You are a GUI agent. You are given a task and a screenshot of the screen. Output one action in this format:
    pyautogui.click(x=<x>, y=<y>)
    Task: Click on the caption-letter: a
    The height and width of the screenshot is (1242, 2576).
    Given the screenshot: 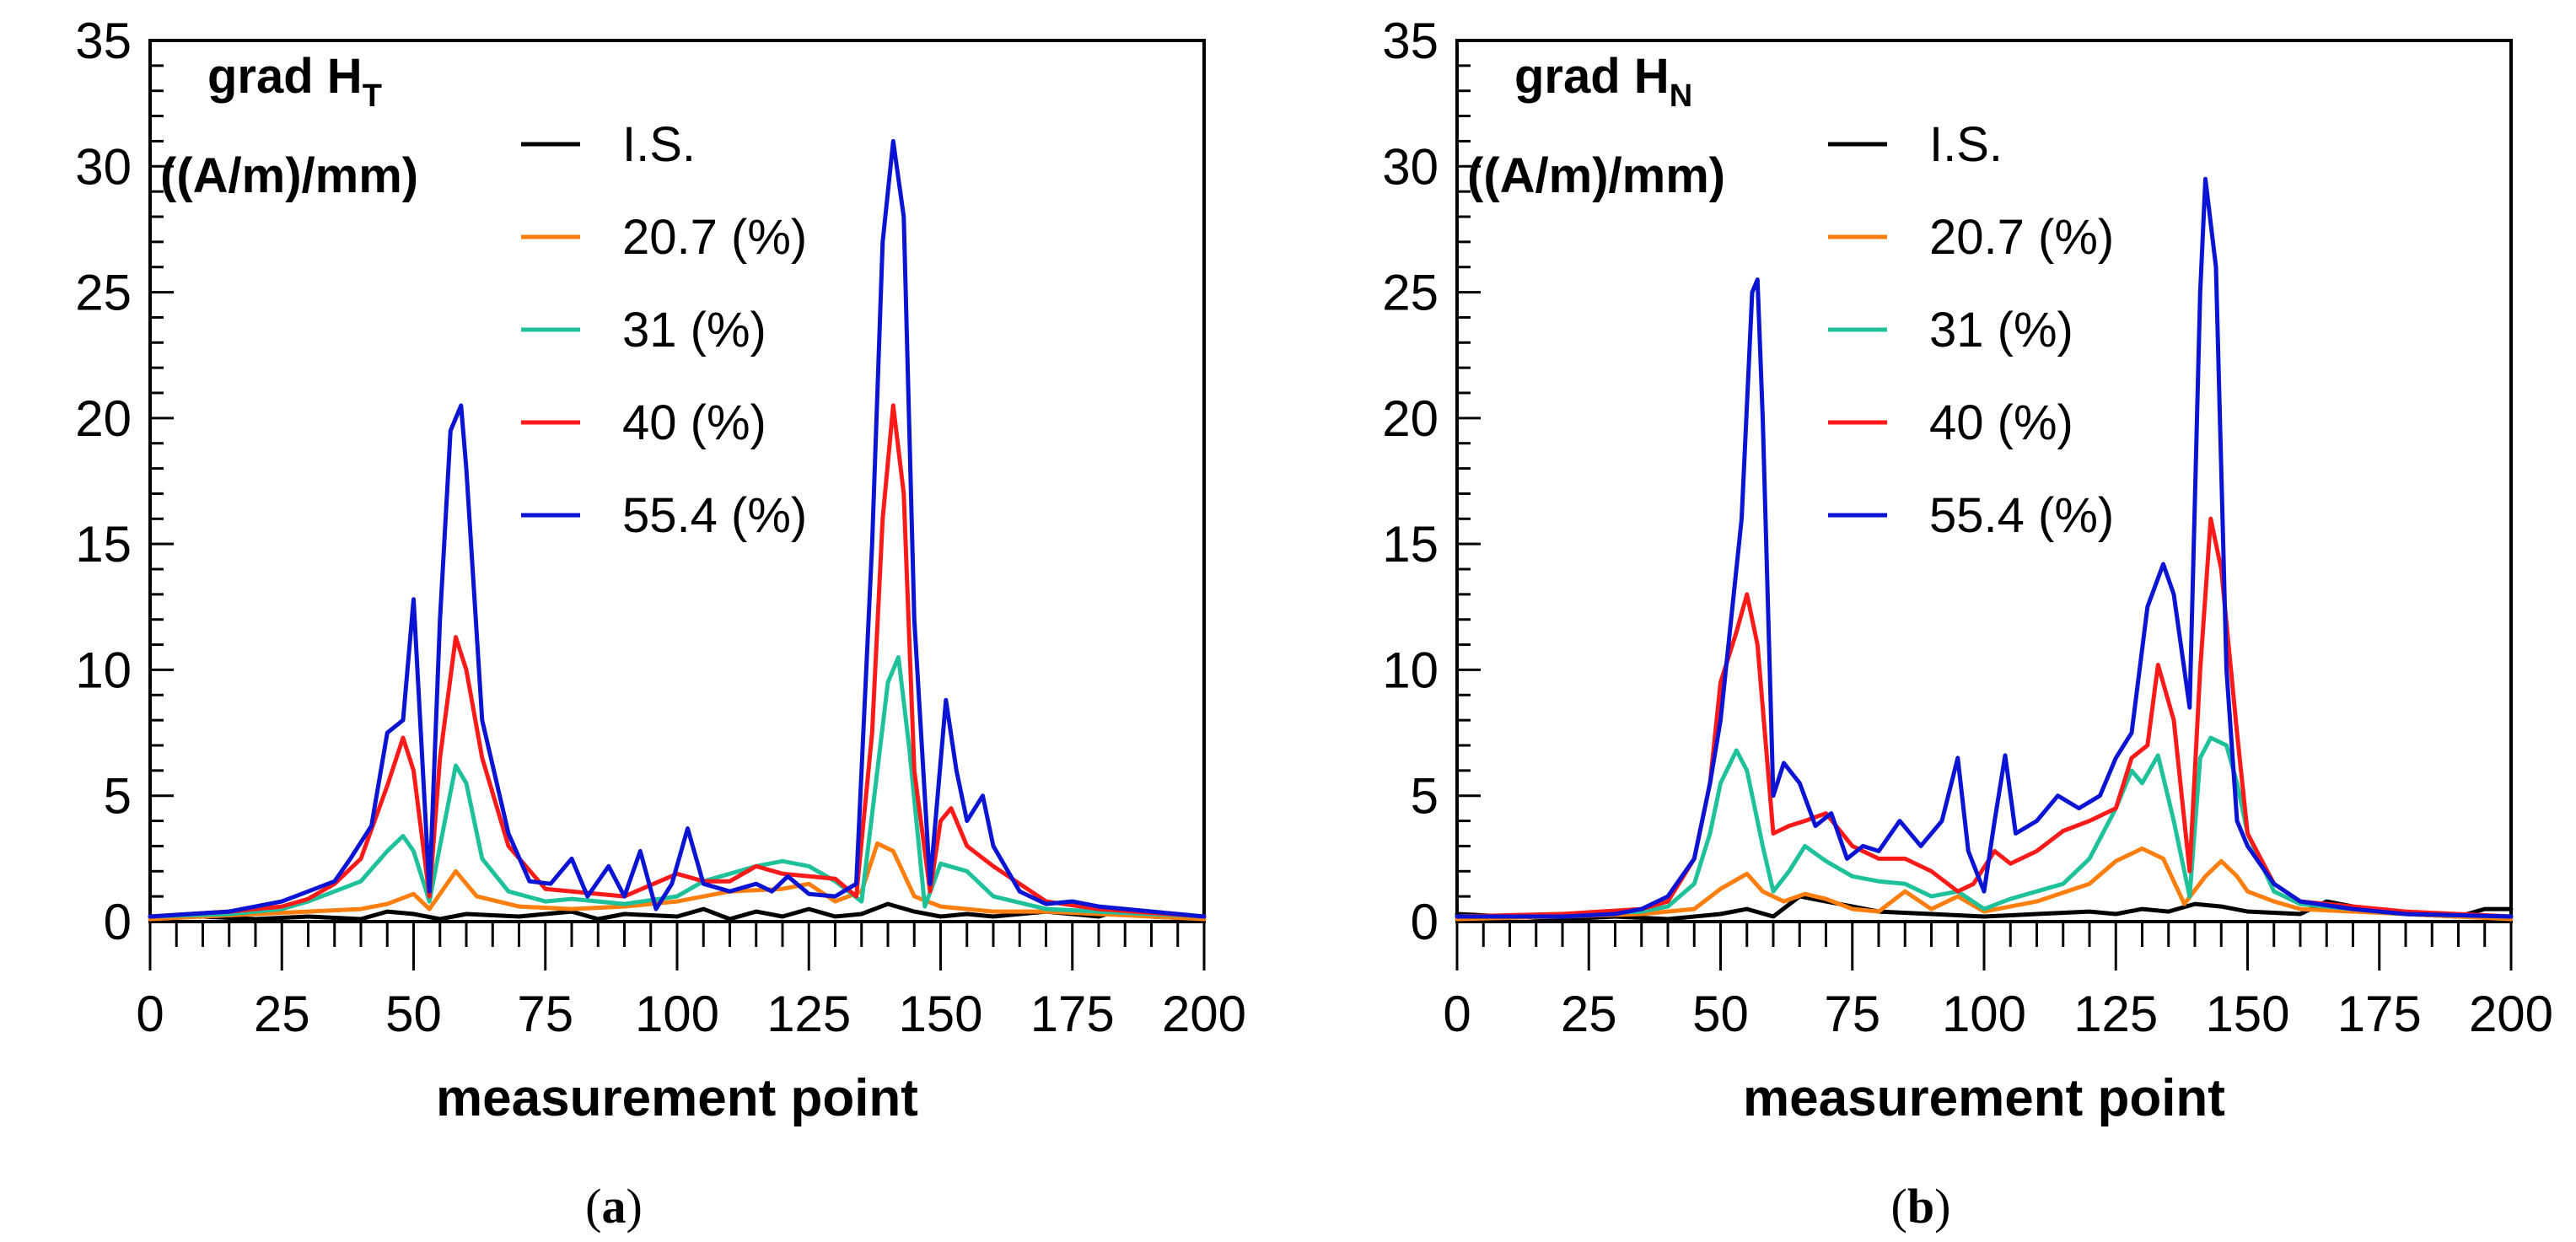 What is the action you would take?
    pyautogui.click(x=614, y=1206)
    